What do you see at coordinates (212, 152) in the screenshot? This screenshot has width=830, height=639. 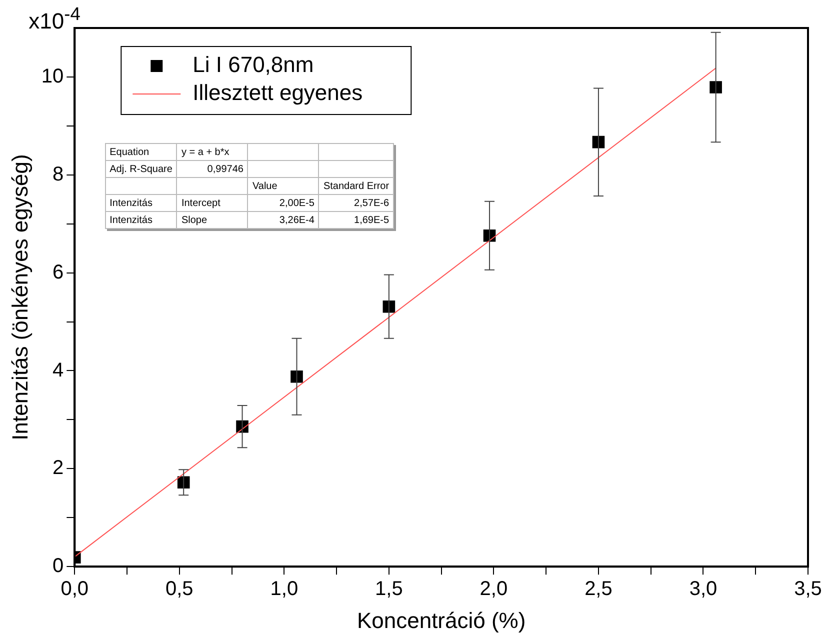 I see `annotation: y = a + b*x` at bounding box center [212, 152].